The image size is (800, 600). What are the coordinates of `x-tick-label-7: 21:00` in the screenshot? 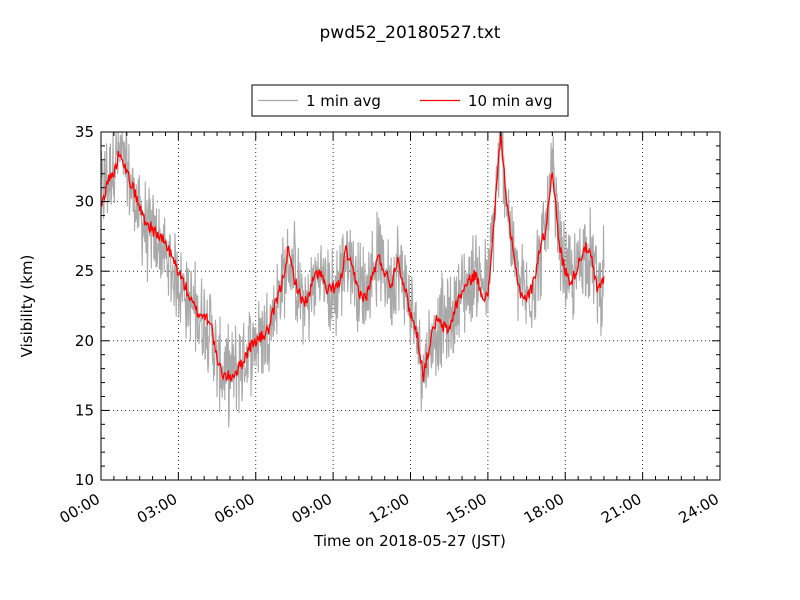 It's located at (621, 508).